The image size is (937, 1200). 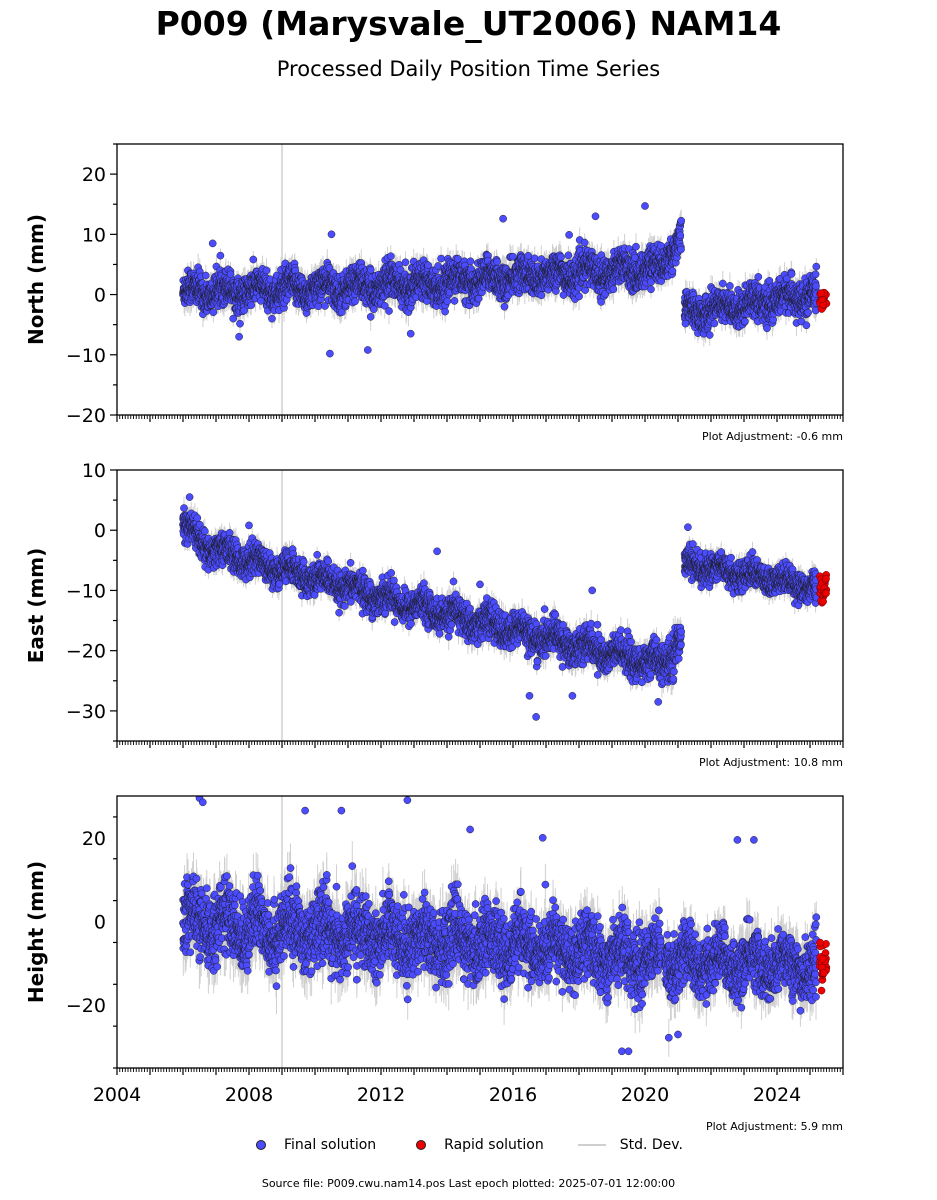 I want to click on chart-subtitle: Processed Daily Position Time Series, so click(x=468, y=69).